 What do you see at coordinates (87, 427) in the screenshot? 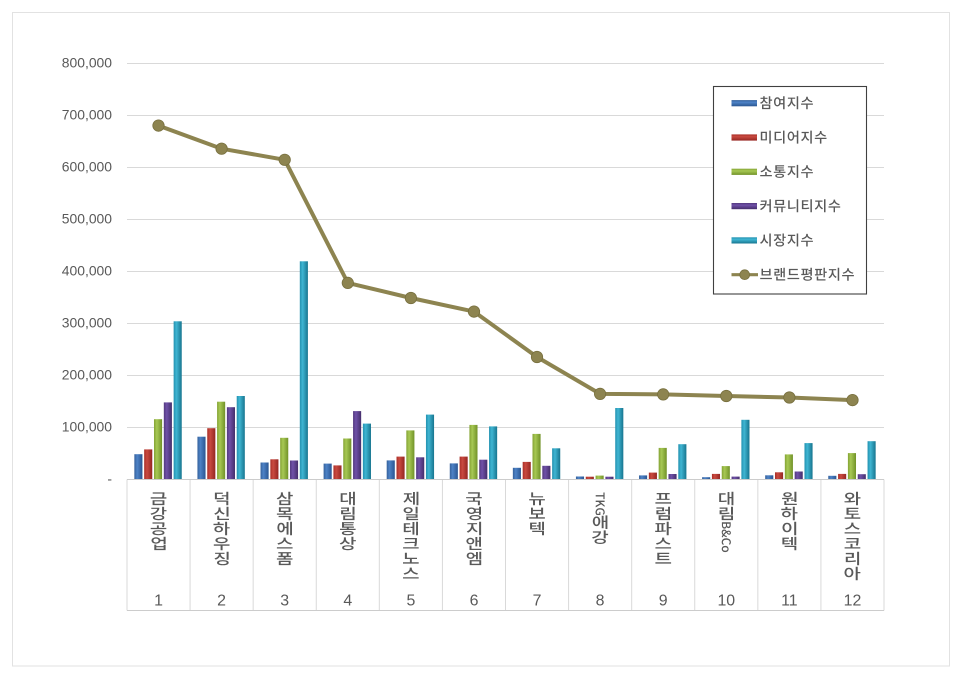
I see `svg-text: 100,000` at bounding box center [87, 427].